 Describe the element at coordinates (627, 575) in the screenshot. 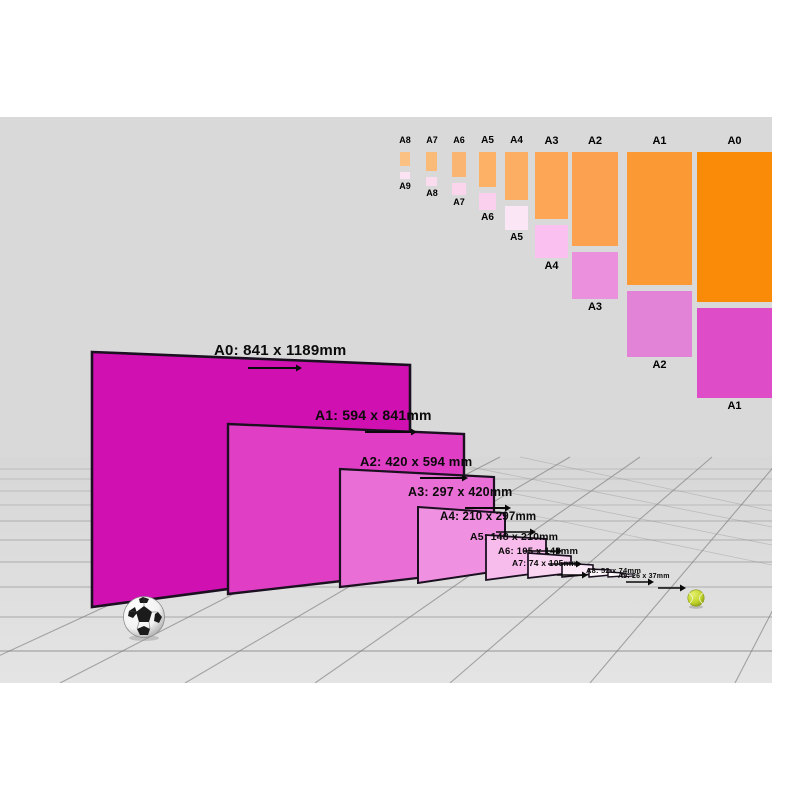

I see `sheet-a9` at that location.